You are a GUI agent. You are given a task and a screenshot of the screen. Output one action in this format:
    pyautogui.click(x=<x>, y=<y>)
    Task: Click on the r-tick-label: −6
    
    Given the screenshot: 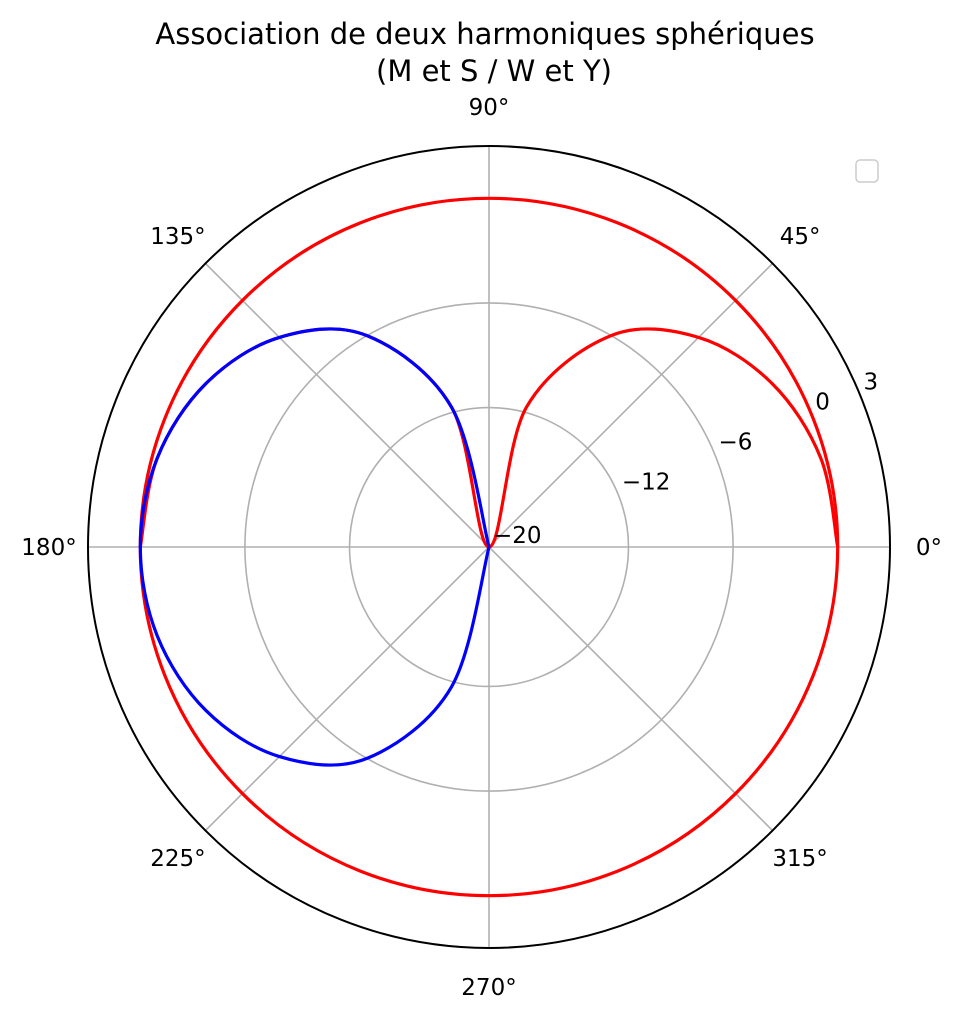 What is the action you would take?
    pyautogui.click(x=736, y=443)
    